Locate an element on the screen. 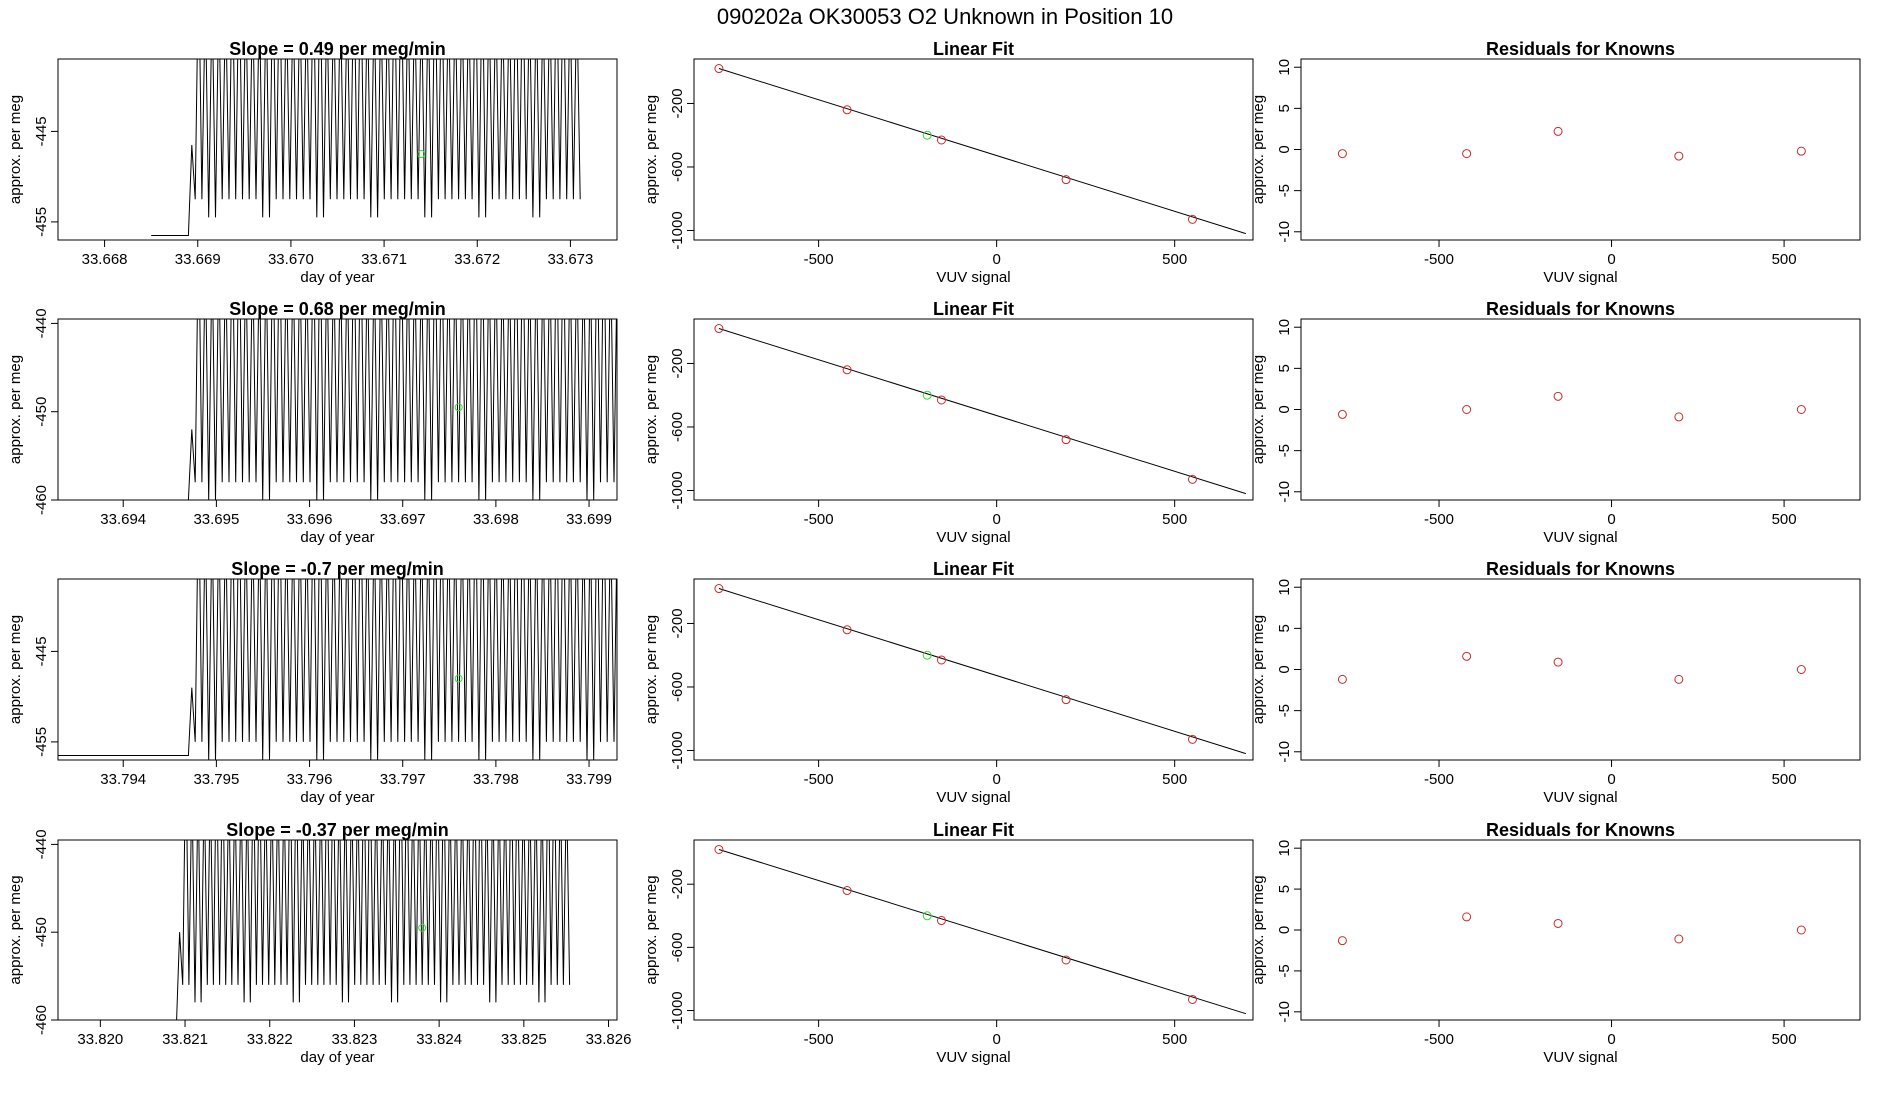 The height and width of the screenshot is (1100, 1900). y-tick-label: -445 is located at coordinates (41, 131).